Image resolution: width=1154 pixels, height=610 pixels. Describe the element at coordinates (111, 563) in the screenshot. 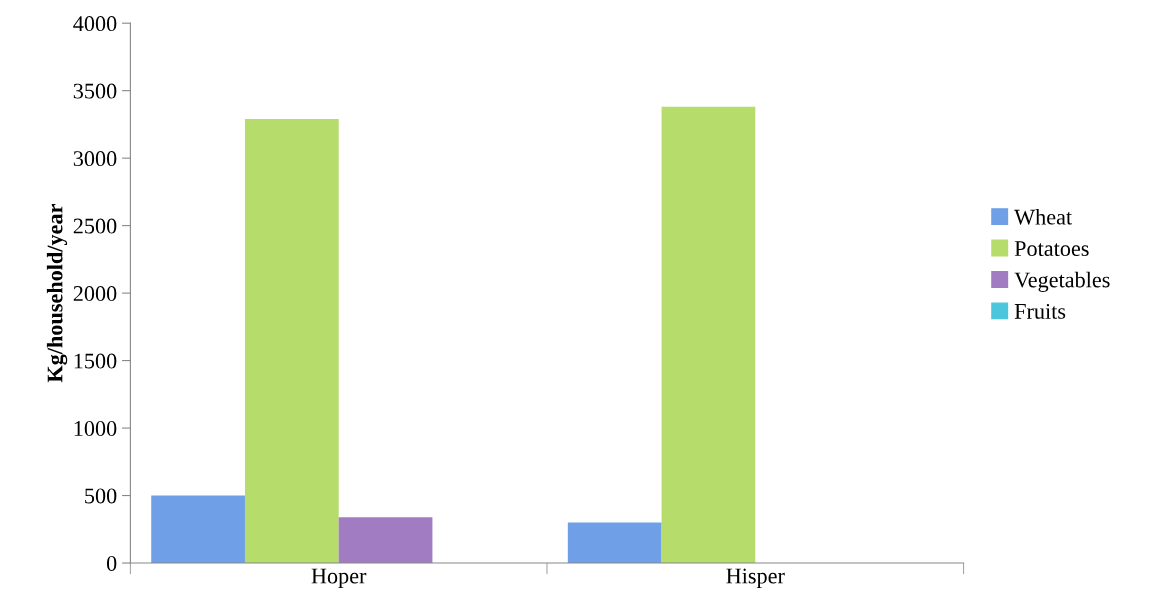

I see `y-tick-label: 0` at that location.